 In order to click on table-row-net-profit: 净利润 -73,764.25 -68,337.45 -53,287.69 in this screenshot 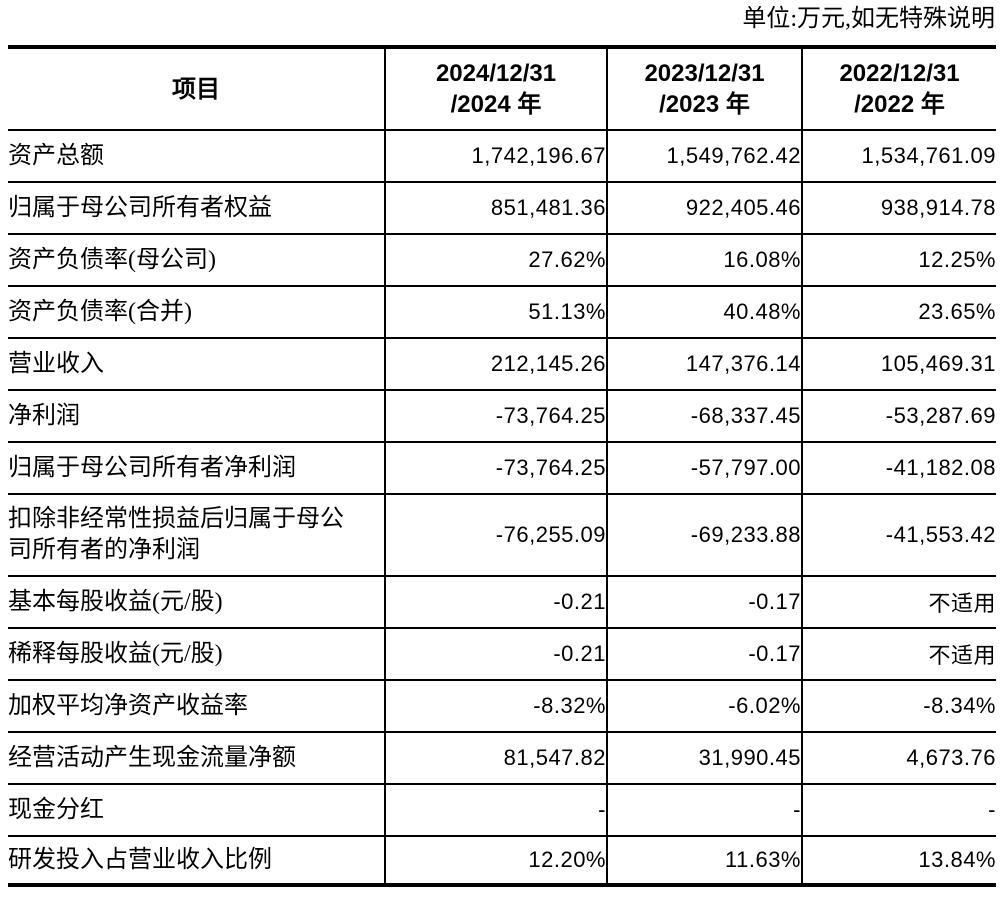, I will do `click(502, 416)`.